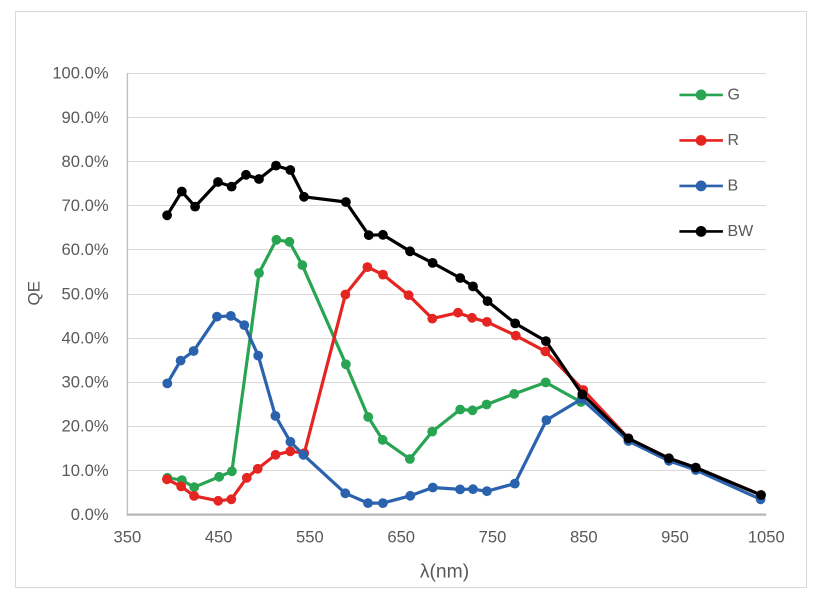 This screenshot has width=817, height=608. I want to click on svg-text: 20.0%, so click(85, 426).